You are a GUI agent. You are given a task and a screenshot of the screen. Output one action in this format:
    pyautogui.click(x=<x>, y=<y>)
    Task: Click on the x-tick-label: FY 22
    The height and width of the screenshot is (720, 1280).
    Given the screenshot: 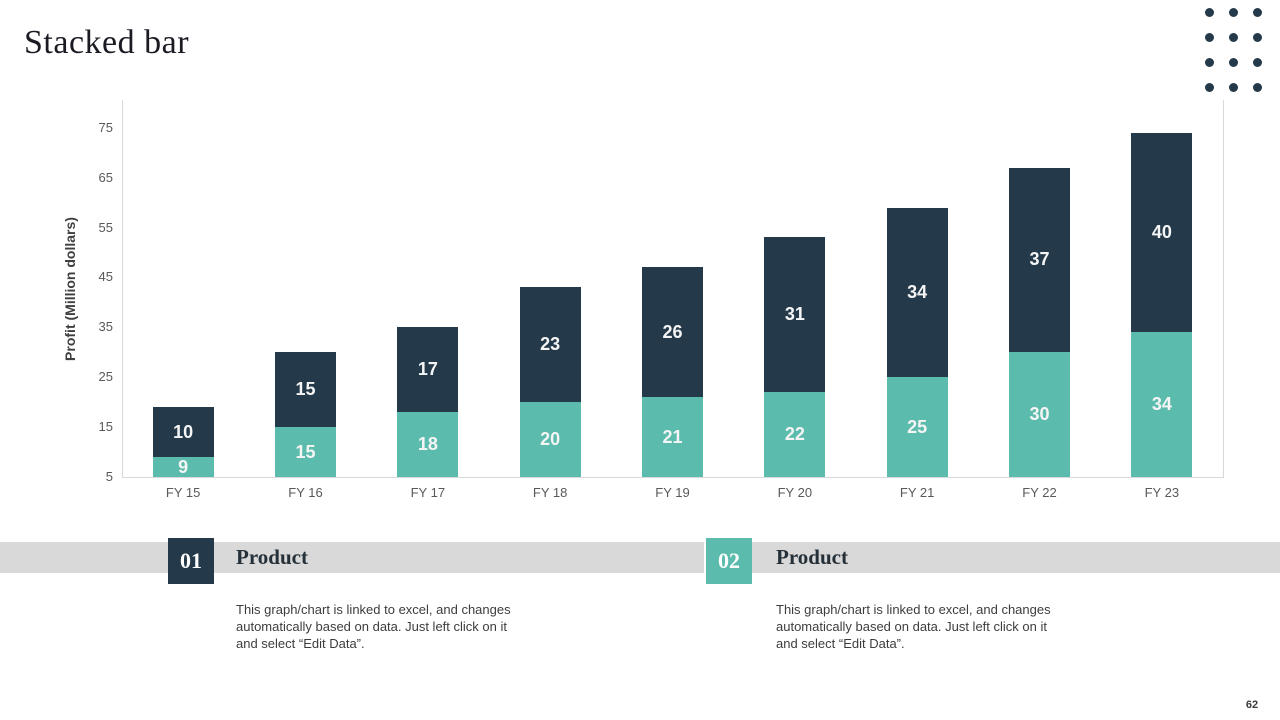 What is the action you would take?
    pyautogui.click(x=1039, y=492)
    